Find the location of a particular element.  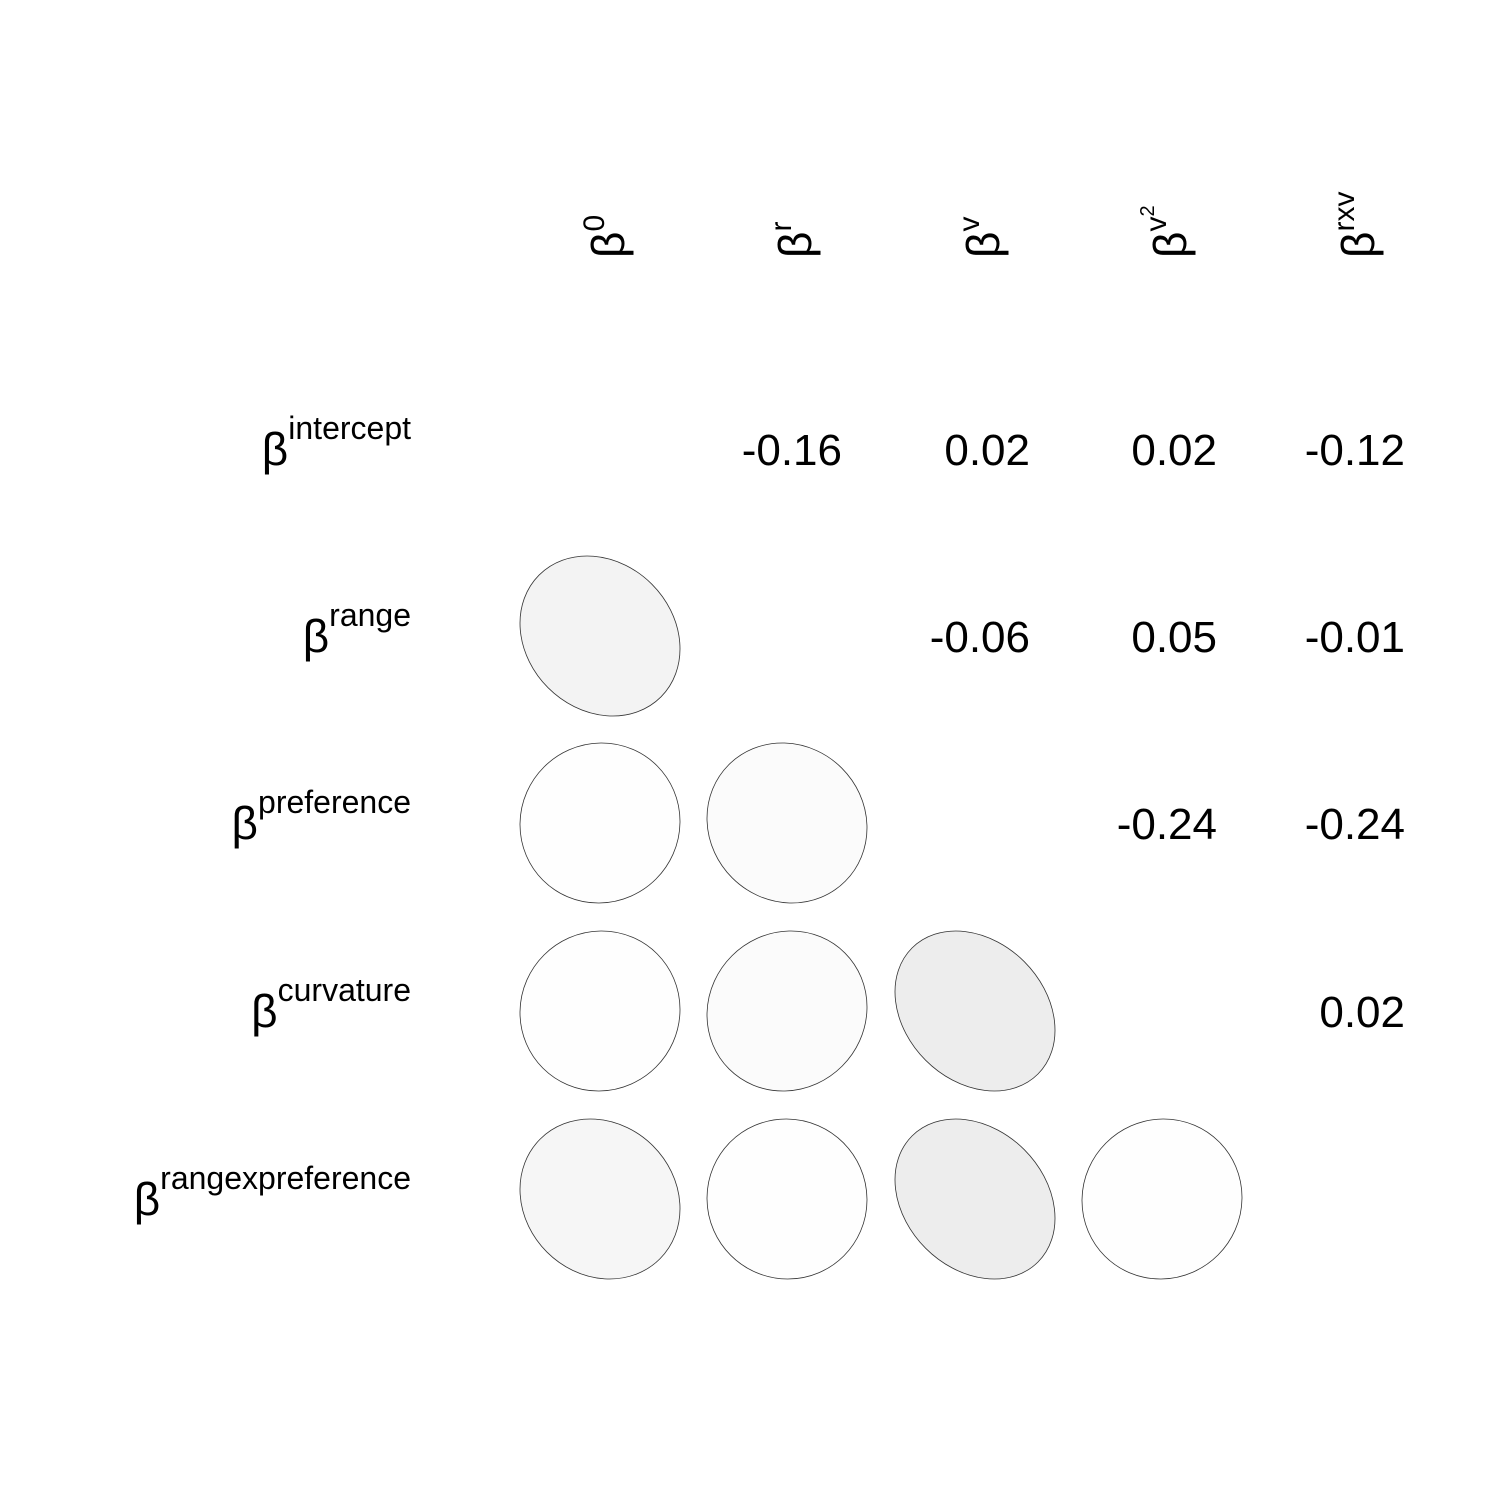

correlation-value-r1-c3: 0.05 is located at coordinates (1174, 637).